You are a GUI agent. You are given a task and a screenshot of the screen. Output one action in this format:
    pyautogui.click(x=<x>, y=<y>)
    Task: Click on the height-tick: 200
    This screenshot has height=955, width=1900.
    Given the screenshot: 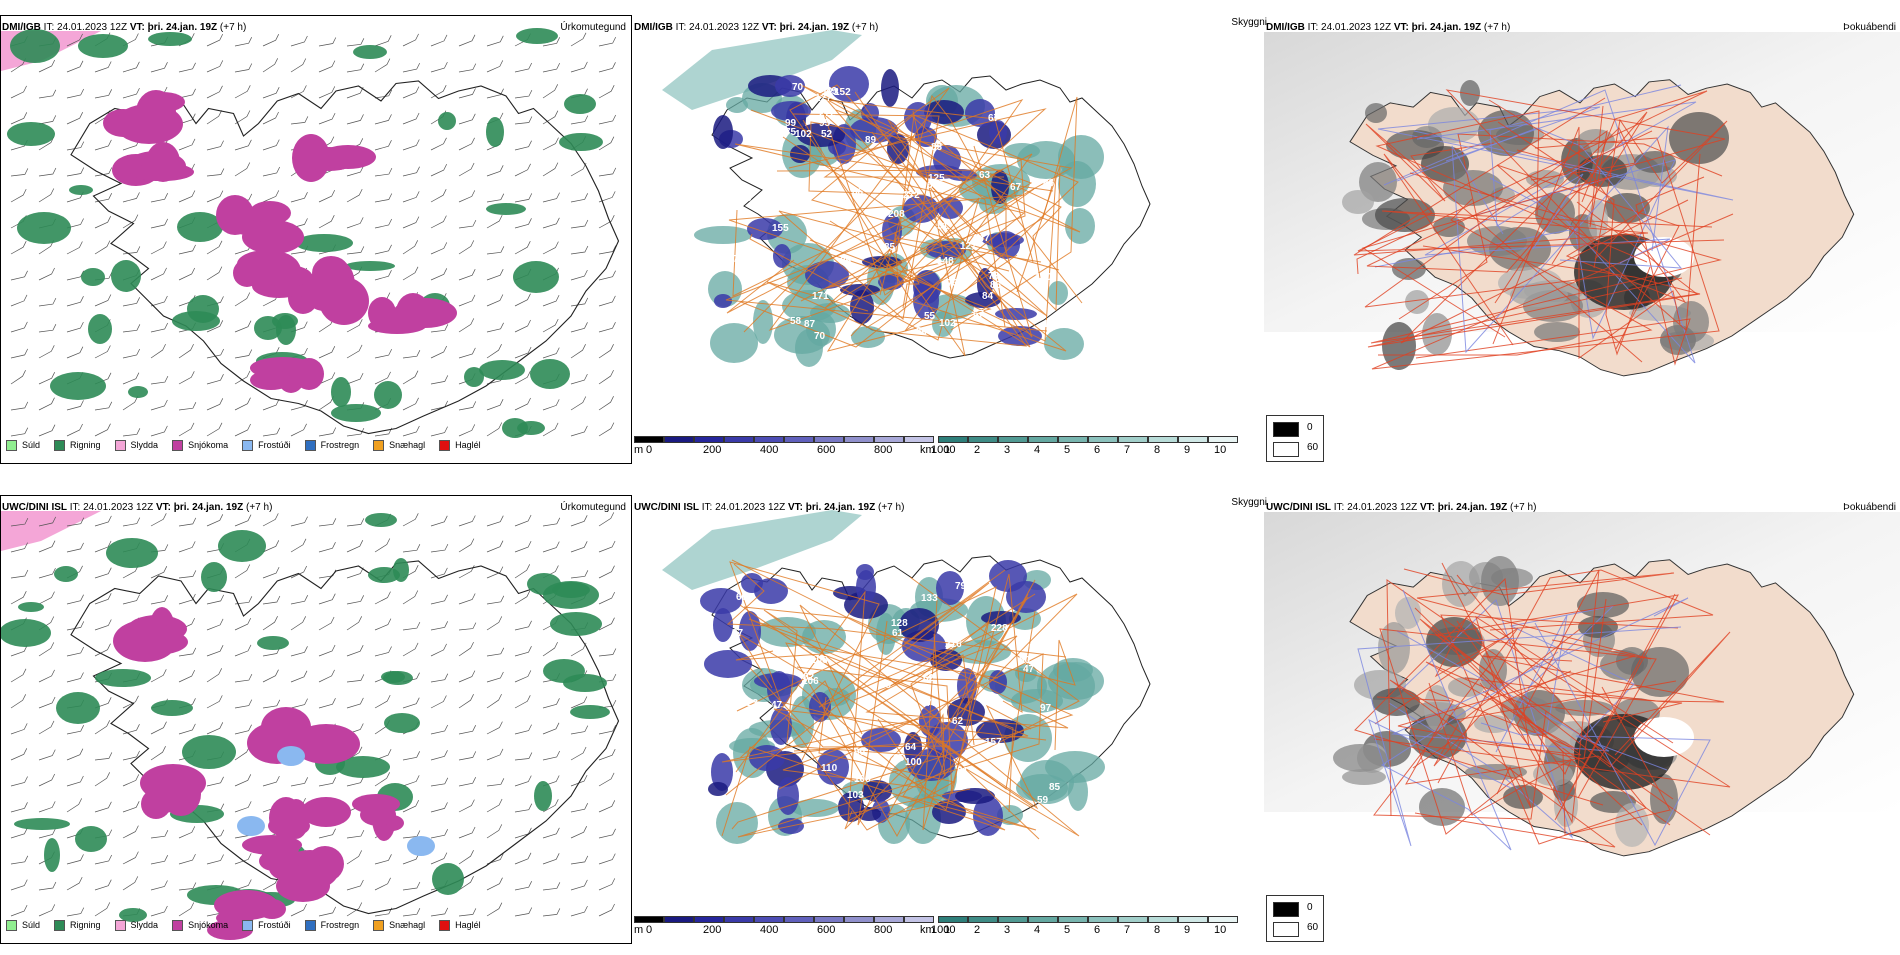 What is the action you would take?
    pyautogui.click(x=712, y=930)
    